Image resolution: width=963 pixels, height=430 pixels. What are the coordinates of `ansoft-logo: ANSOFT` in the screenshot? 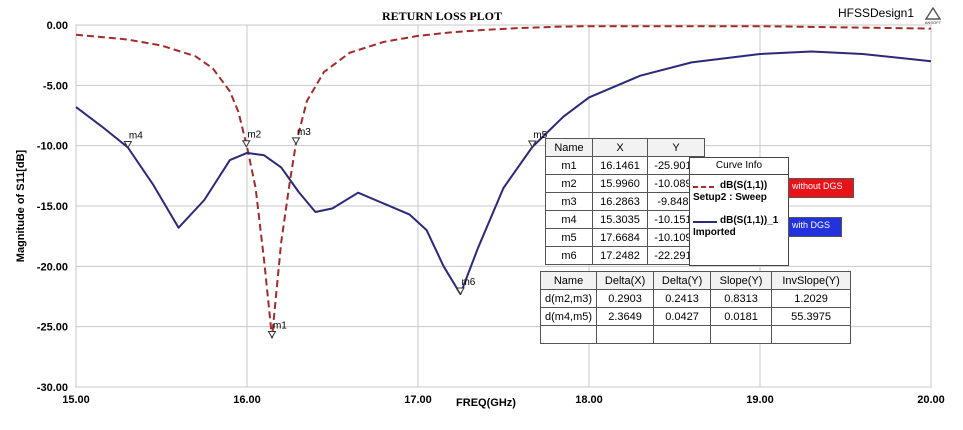 It's located at (933, 16).